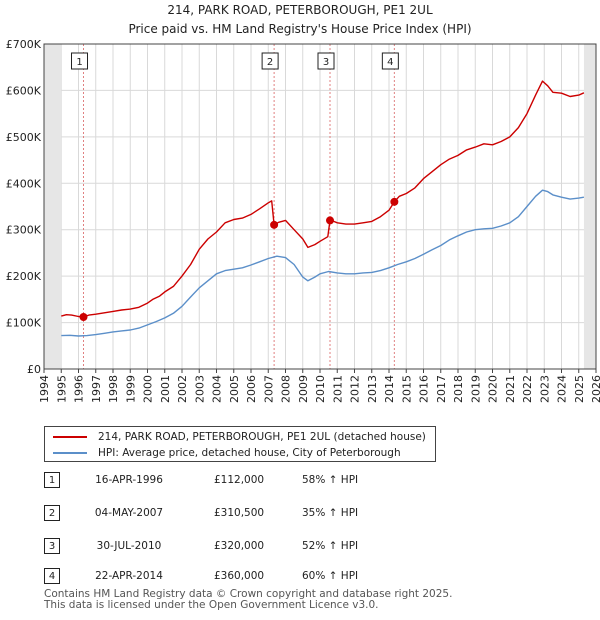 The width and height of the screenshot is (600, 620). I want to click on x-tick-label: 2018, so click(458, 389).